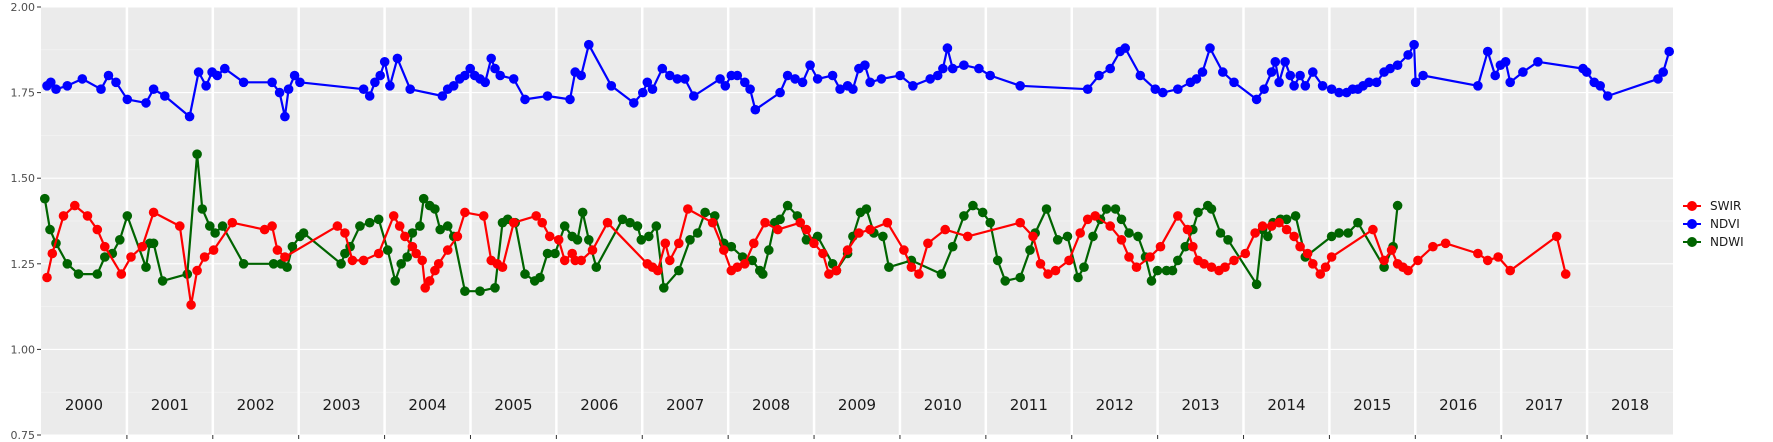 Image resolution: width=1773 pixels, height=442 pixels. I want to click on year-label: 2007, so click(685, 405).